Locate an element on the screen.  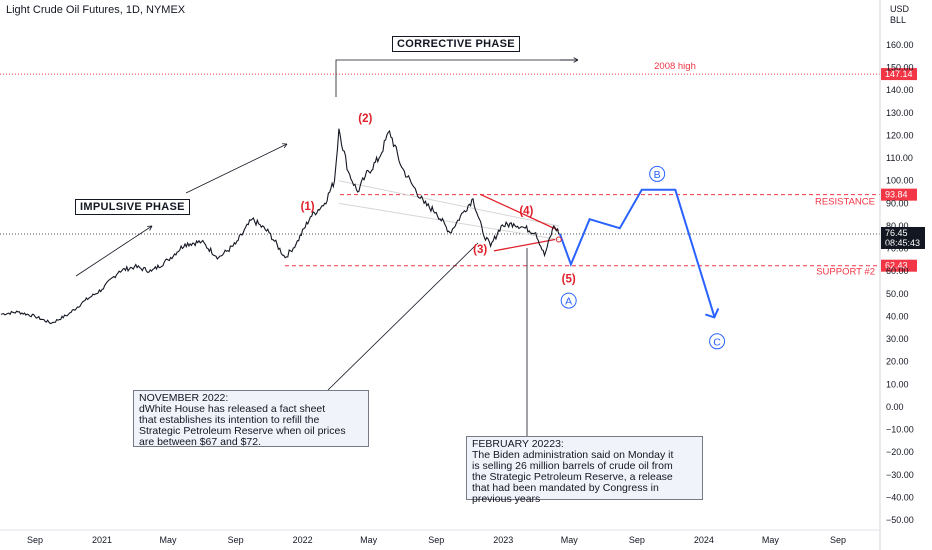
level-price-label: 62.43 is located at coordinates (896, 266).